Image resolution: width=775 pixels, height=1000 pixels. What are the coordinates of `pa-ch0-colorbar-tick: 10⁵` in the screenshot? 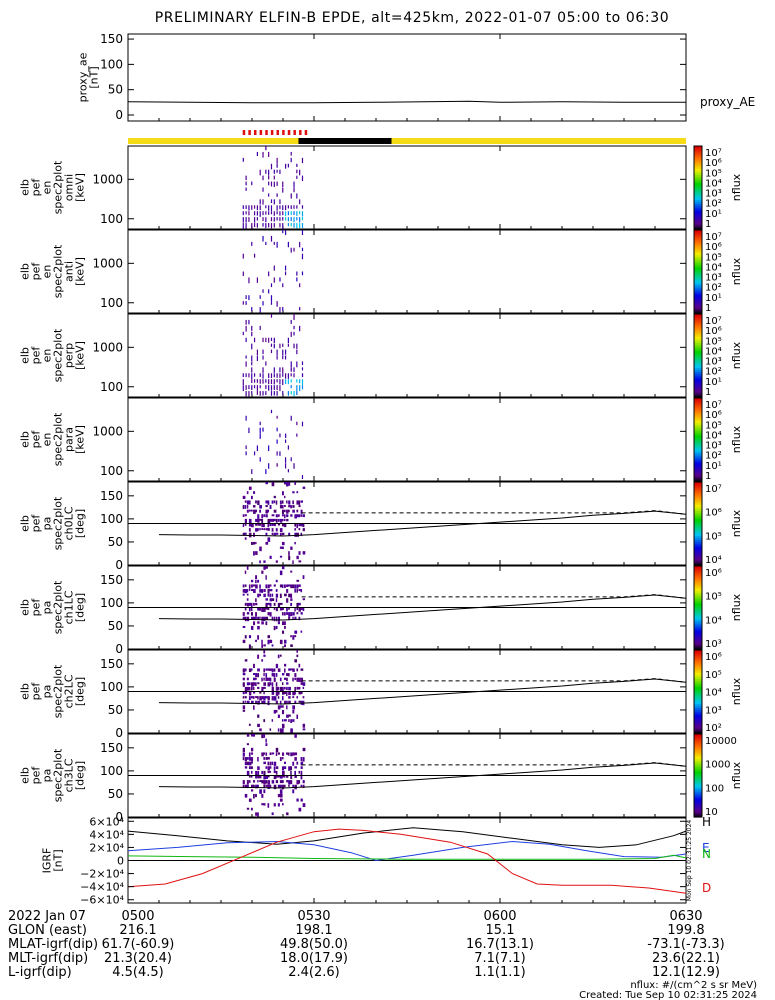 It's located at (713, 536).